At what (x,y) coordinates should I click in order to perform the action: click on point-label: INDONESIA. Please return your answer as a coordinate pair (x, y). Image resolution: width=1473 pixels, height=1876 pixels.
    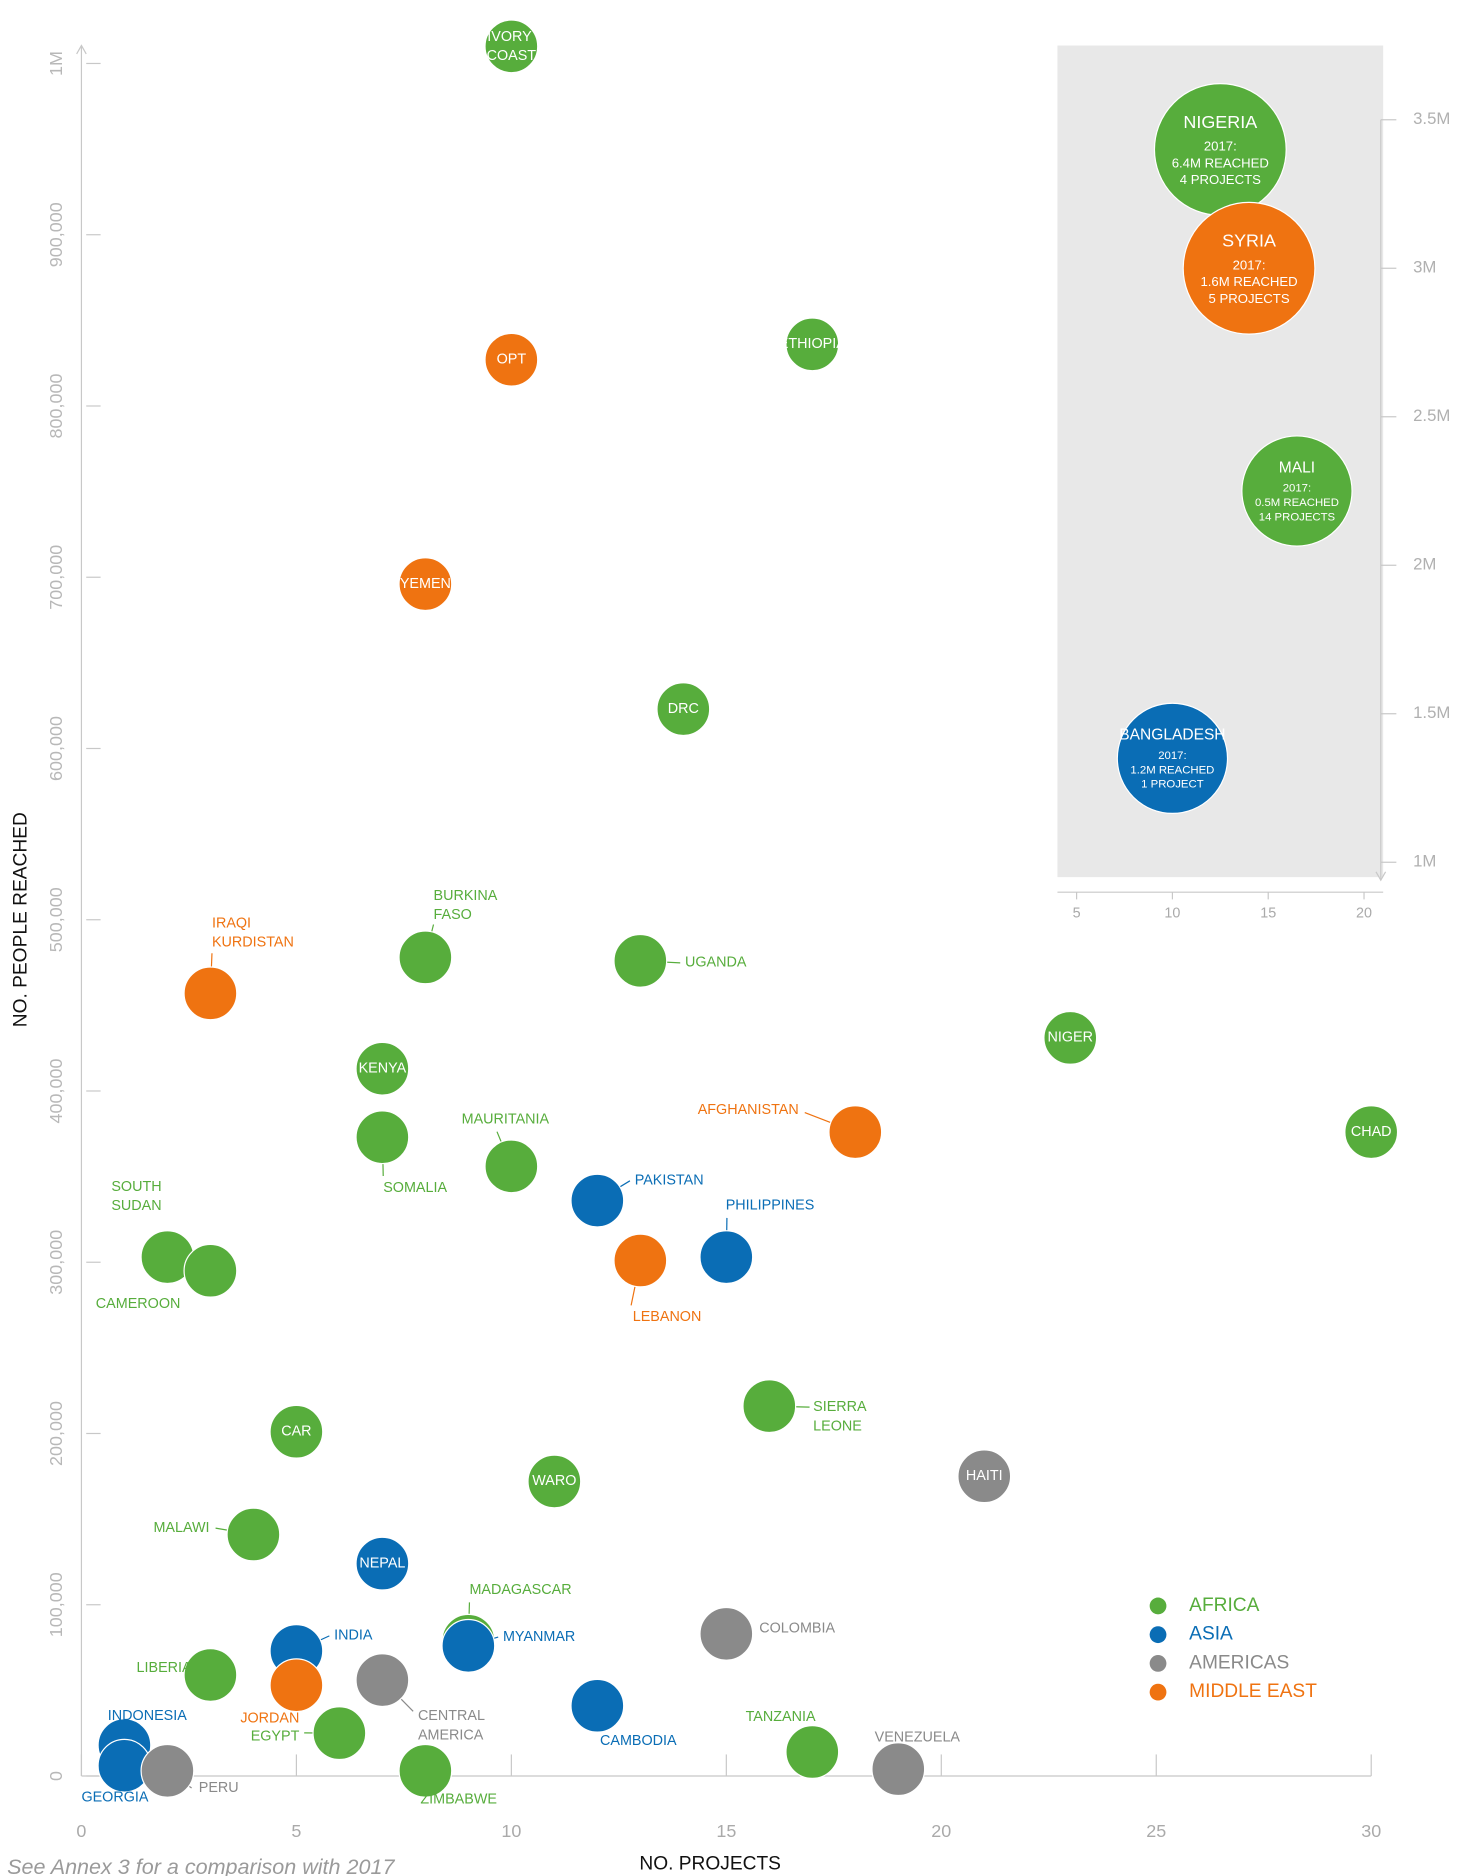
    Looking at the image, I should click on (147, 1716).